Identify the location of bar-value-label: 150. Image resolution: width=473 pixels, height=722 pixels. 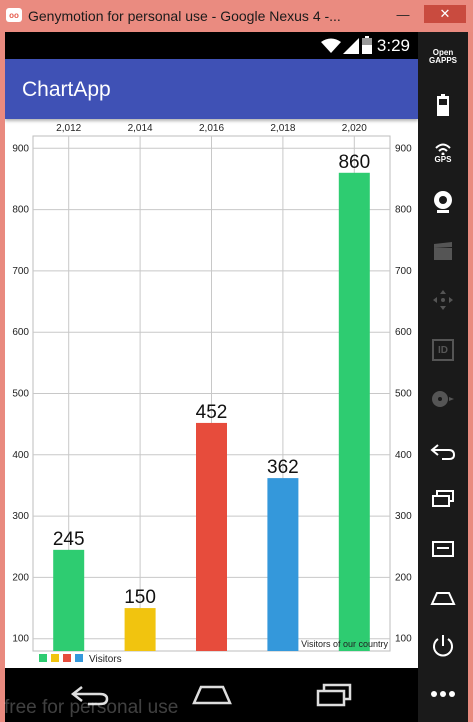
(140, 597).